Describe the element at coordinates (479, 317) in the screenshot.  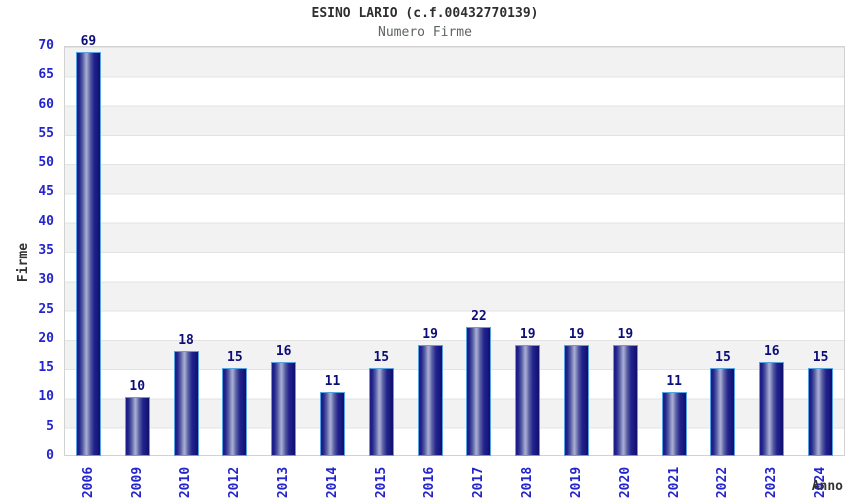
I see `bar-value-label: 22` at that location.